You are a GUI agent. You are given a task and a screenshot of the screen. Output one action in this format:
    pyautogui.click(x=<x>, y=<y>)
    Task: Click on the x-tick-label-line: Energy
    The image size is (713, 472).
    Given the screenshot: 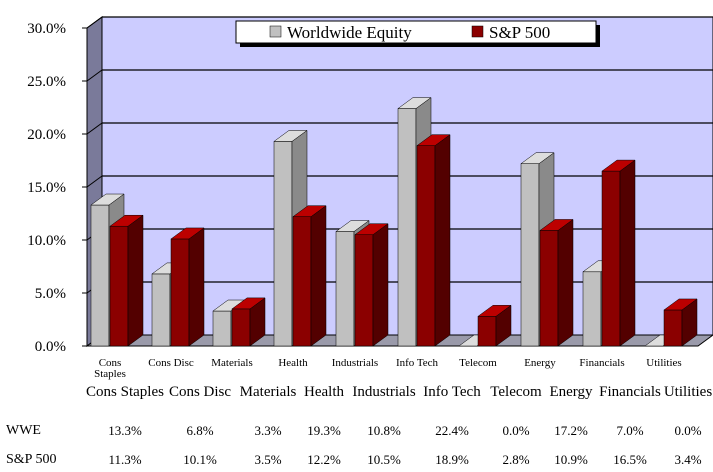 What is the action you would take?
    pyautogui.click(x=540, y=363)
    